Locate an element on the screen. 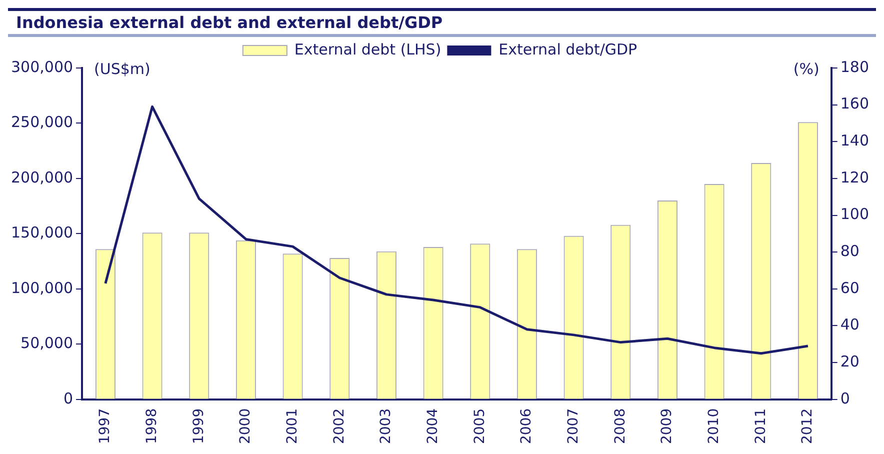  x-tick-label: 2008 is located at coordinates (620, 426).